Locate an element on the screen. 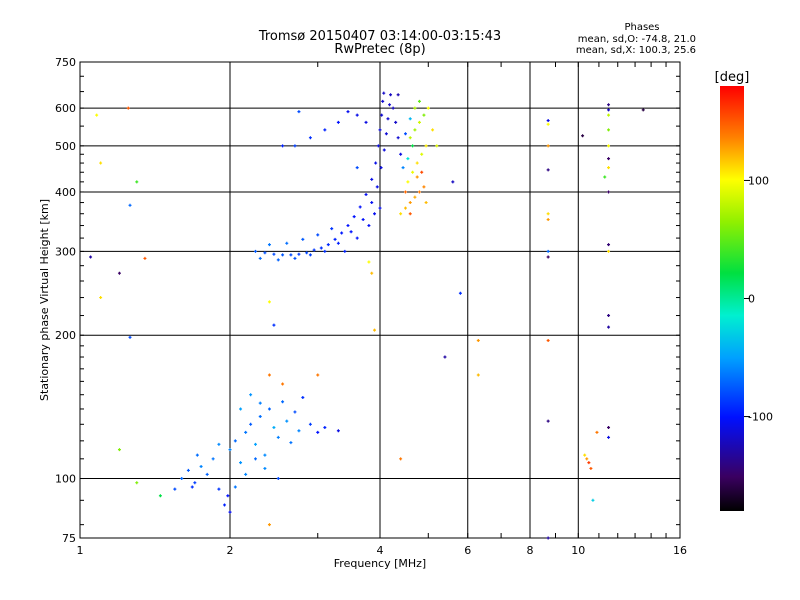  y-tick-label: 500 is located at coordinates (65, 146).